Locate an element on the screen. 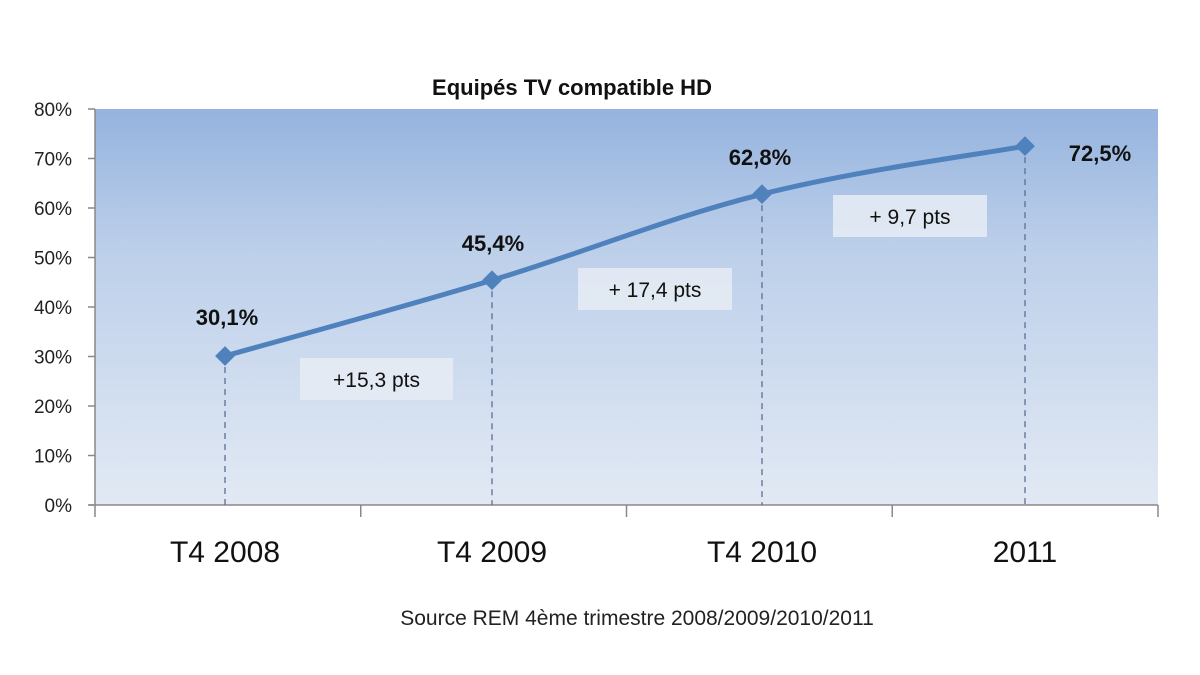  delta-label: + 17,4 pts is located at coordinates (655, 290).